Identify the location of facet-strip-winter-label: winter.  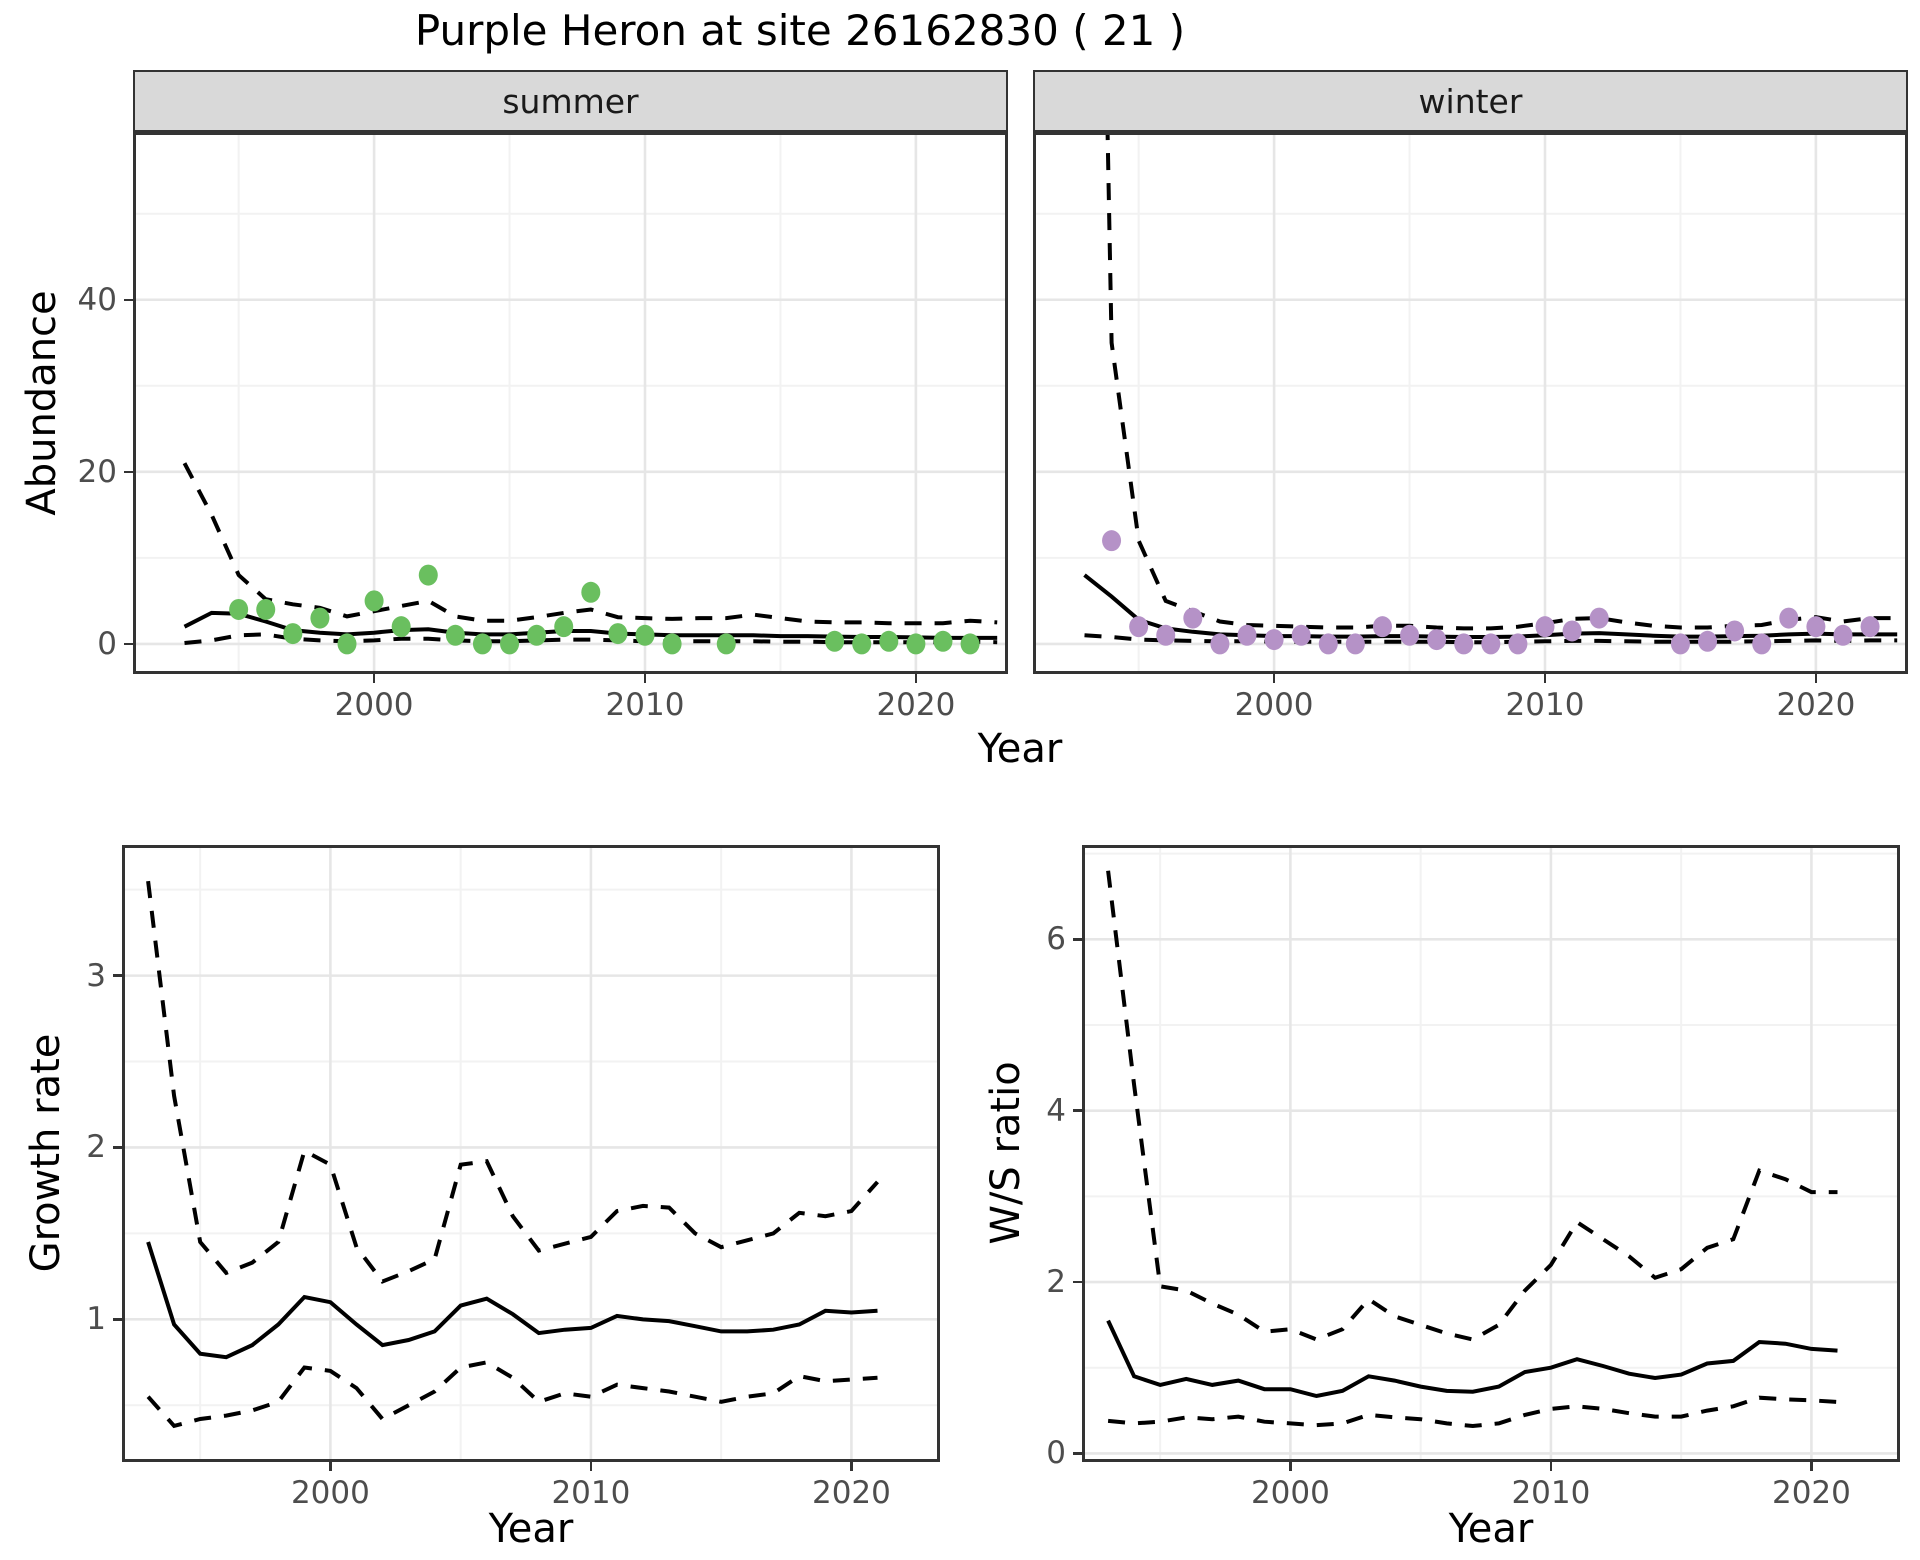
(1470, 101).